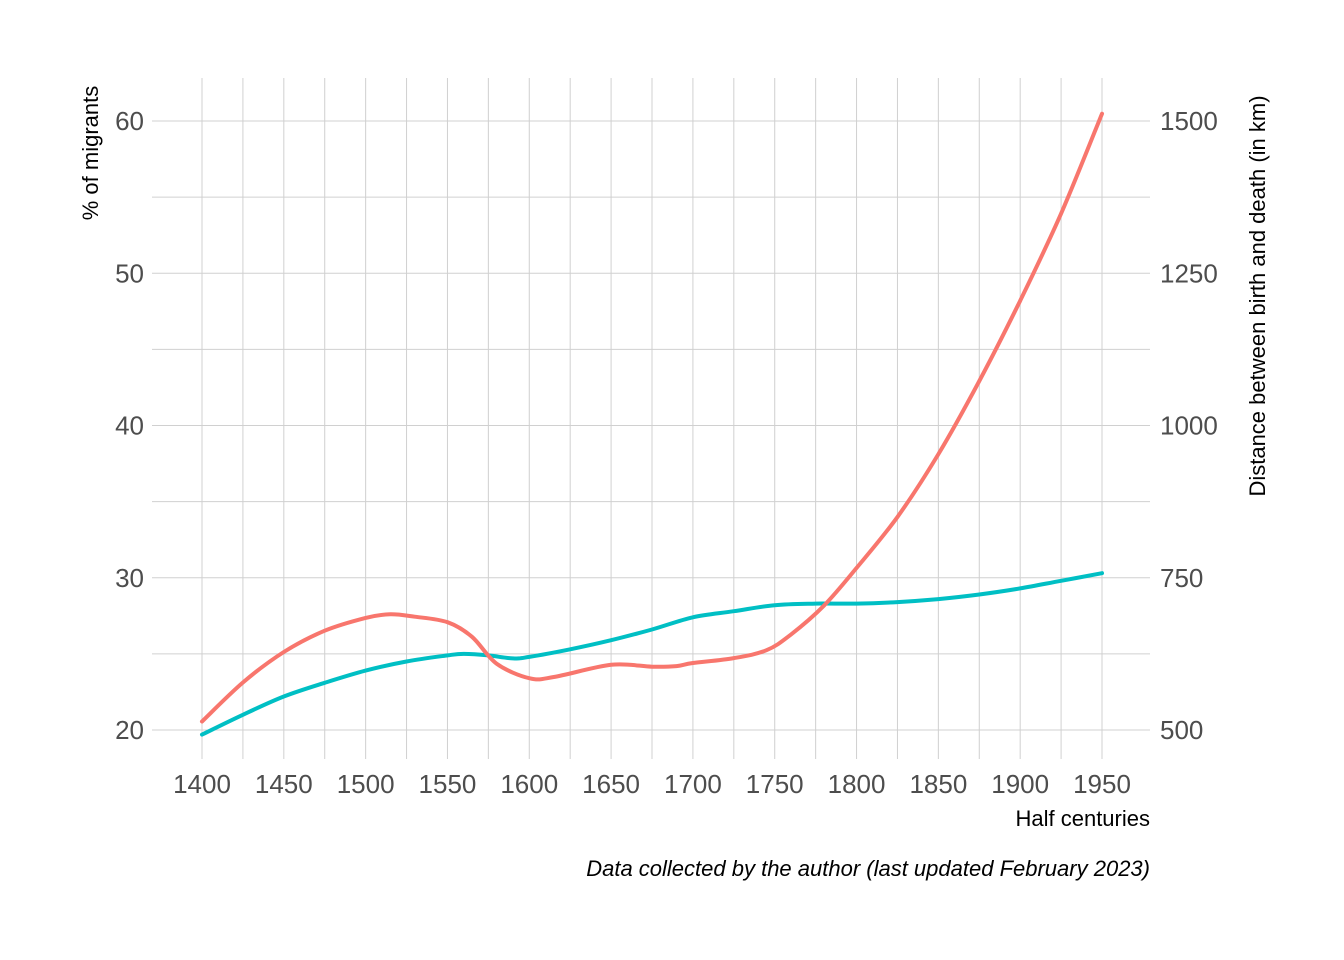  I want to click on x-tick-label: 1800, so click(857, 784).